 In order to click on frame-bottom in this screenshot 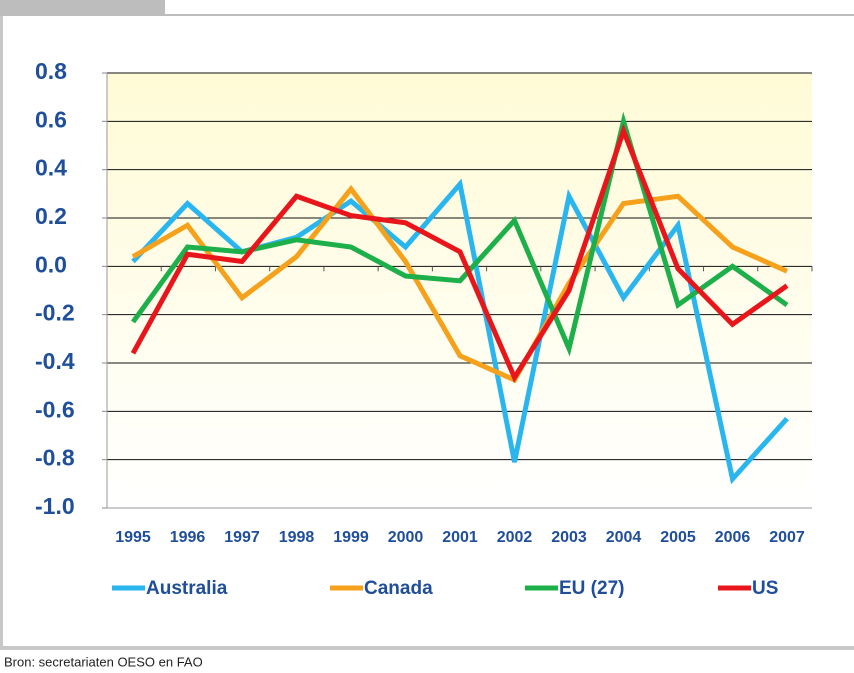, I will do `click(427, 648)`.